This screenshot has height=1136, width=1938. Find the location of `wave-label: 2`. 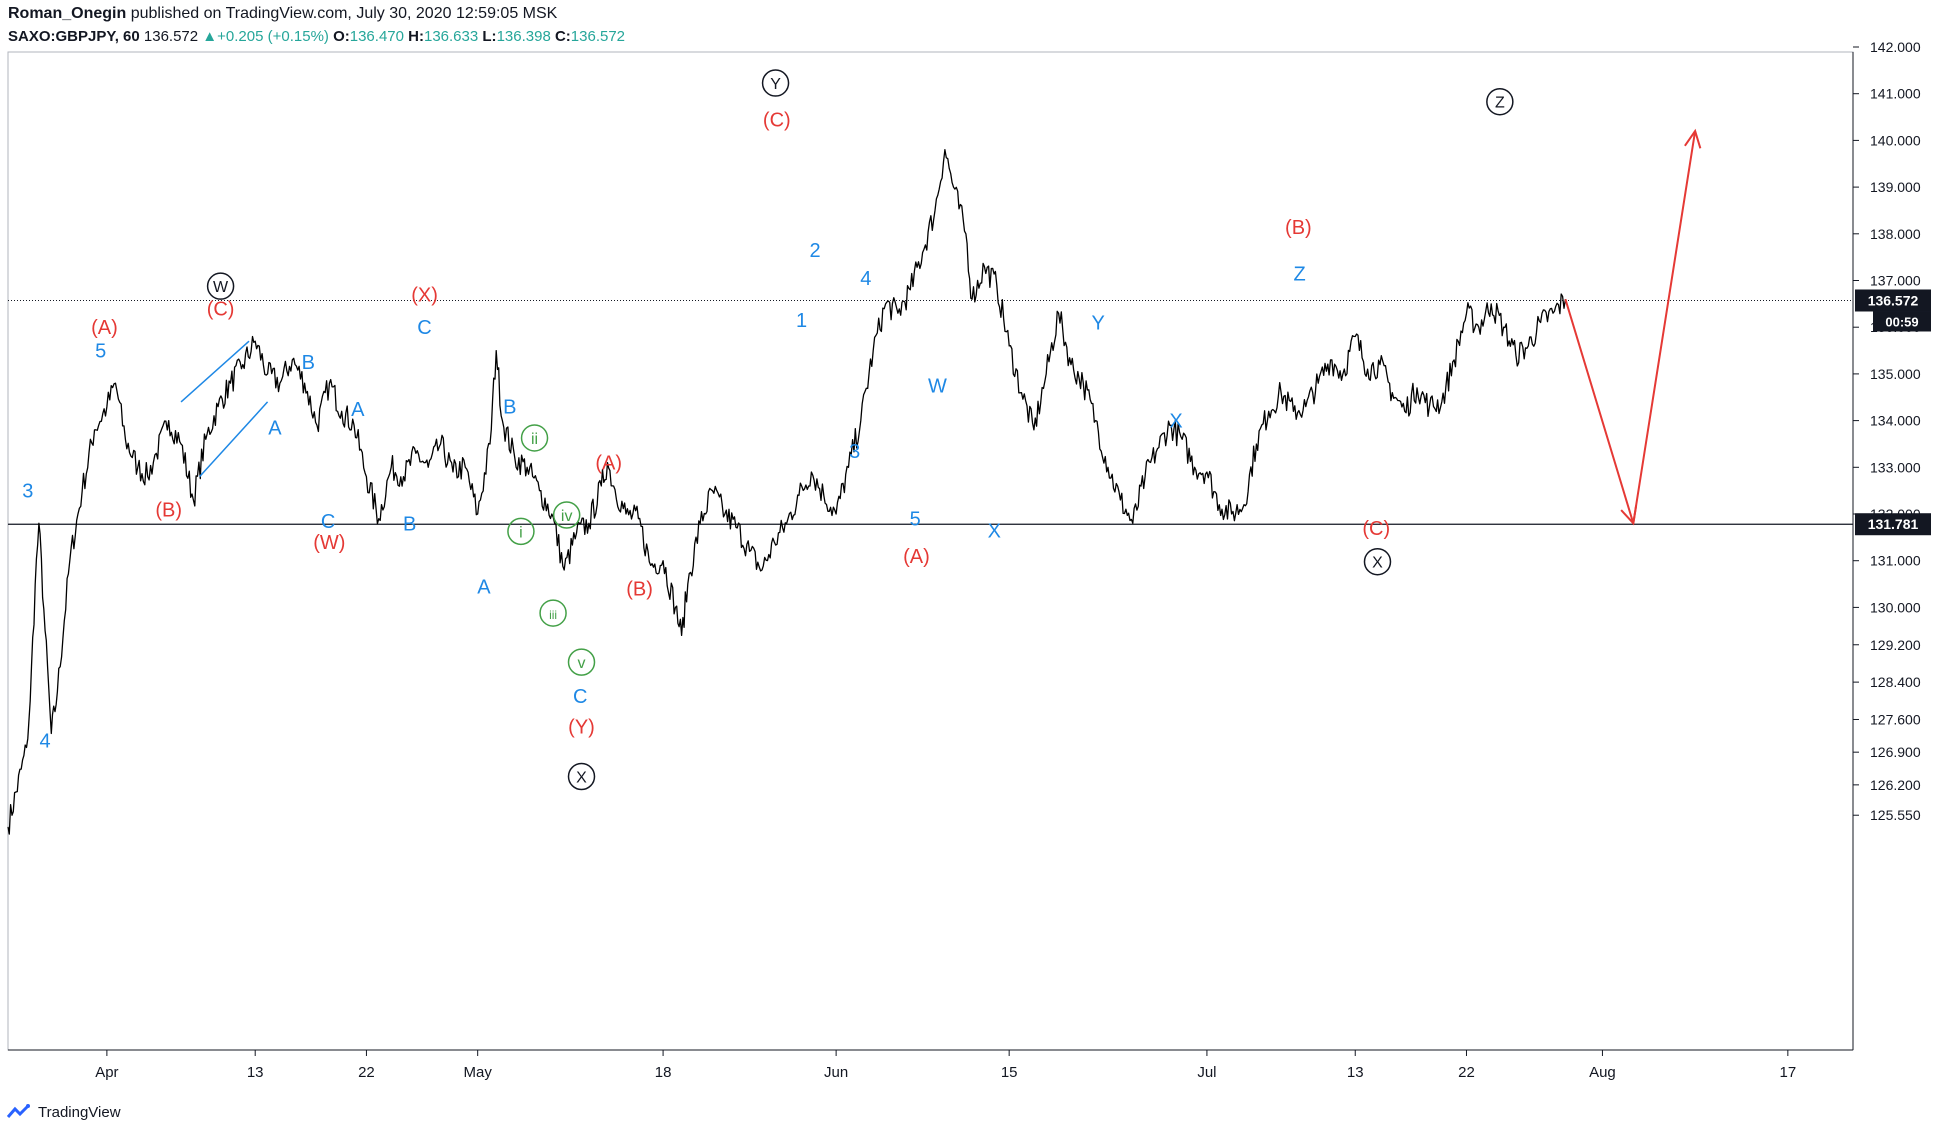

wave-label: 2 is located at coordinates (815, 251).